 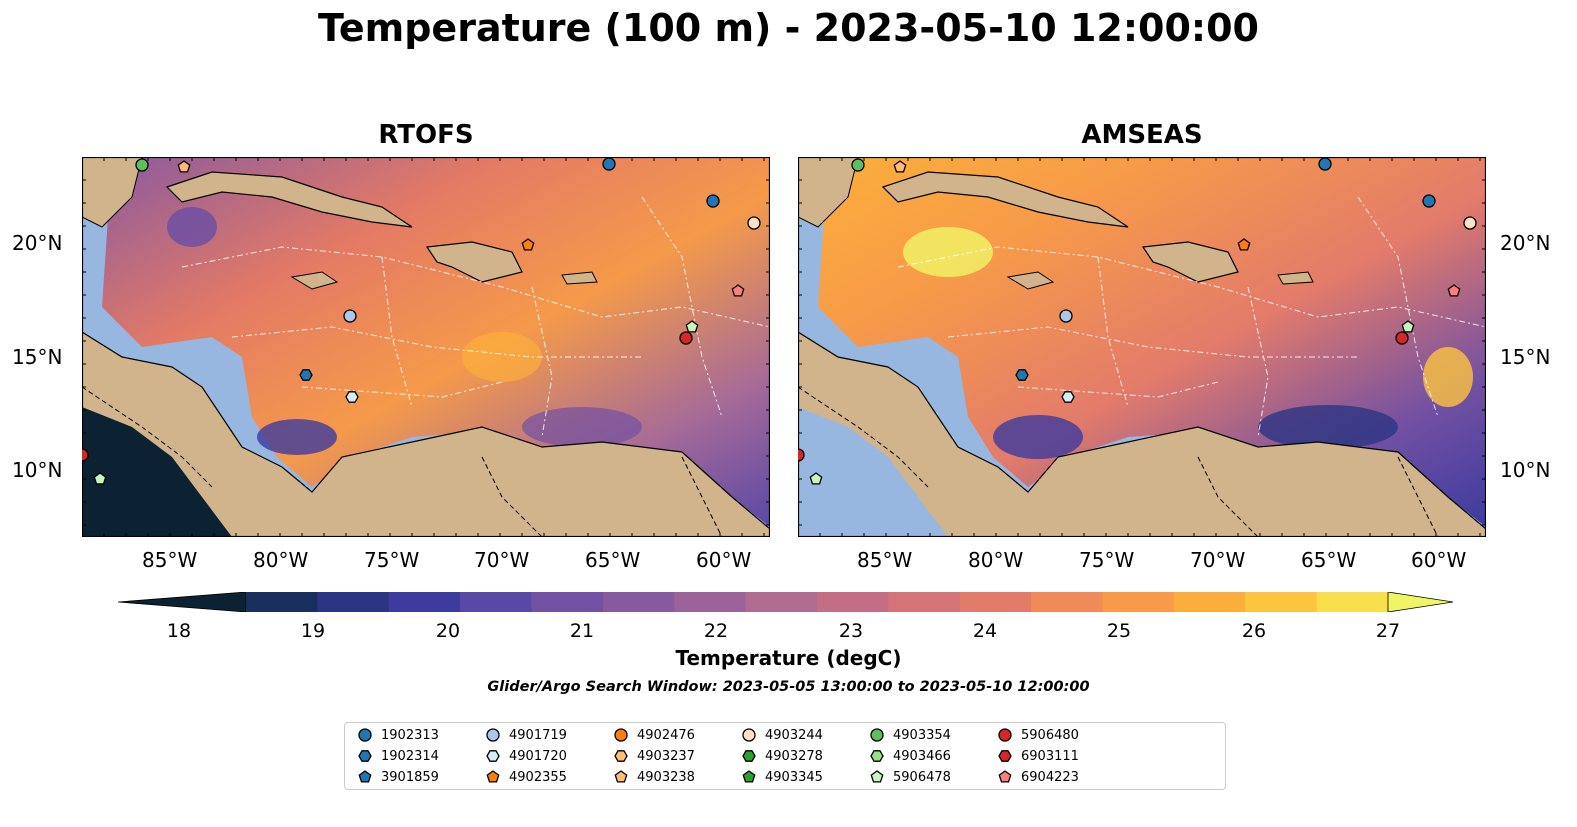 What do you see at coordinates (1142, 135) in the screenshot?
I see `panel-title-amseas: AMSEAS` at bounding box center [1142, 135].